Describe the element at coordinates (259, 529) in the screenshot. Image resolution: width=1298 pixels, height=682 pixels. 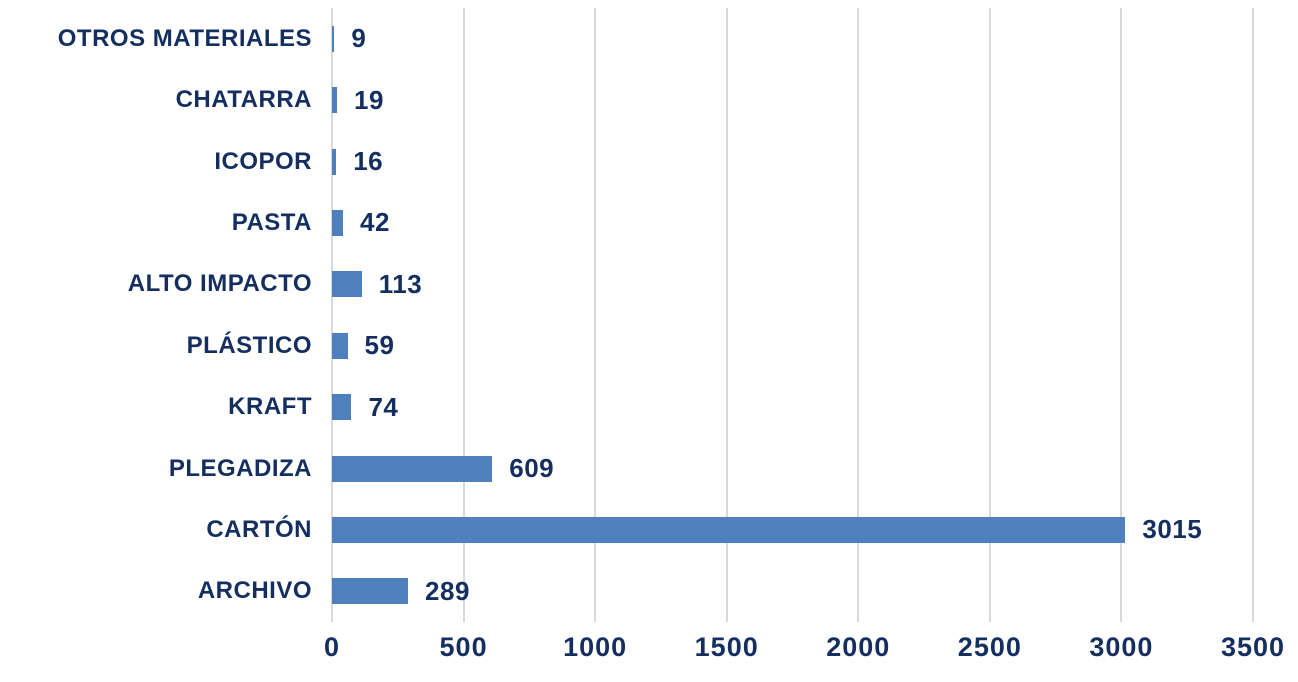
I see `category-label: CARTÓN` at that location.